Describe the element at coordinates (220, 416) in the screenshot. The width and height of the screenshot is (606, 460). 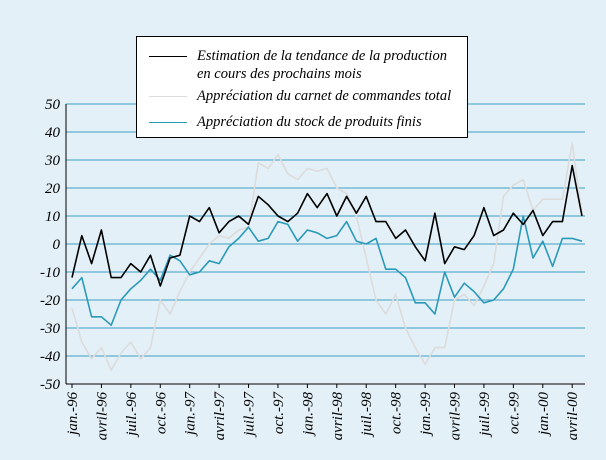
I see `x-tick-label: avril-97` at that location.